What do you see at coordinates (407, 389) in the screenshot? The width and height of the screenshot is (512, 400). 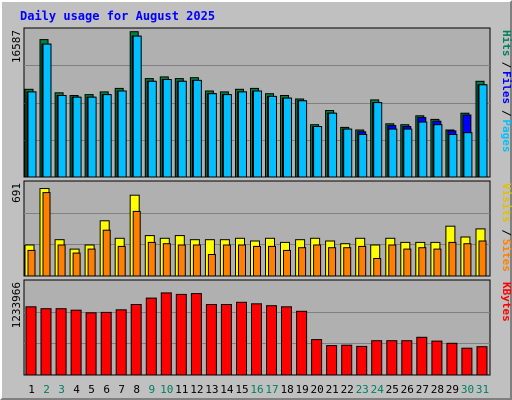 I see `x-tick-day-26: 26` at bounding box center [407, 389].